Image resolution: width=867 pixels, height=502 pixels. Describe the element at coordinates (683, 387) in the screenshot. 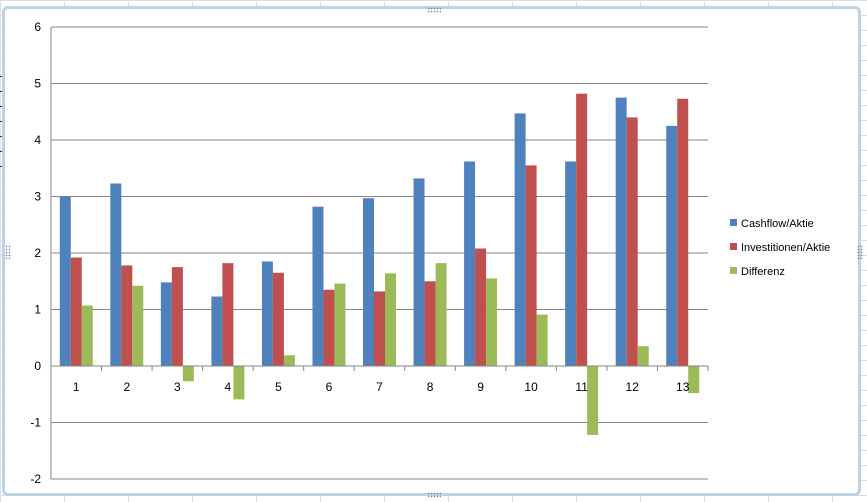

I see `x-tick-label: 13` at that location.